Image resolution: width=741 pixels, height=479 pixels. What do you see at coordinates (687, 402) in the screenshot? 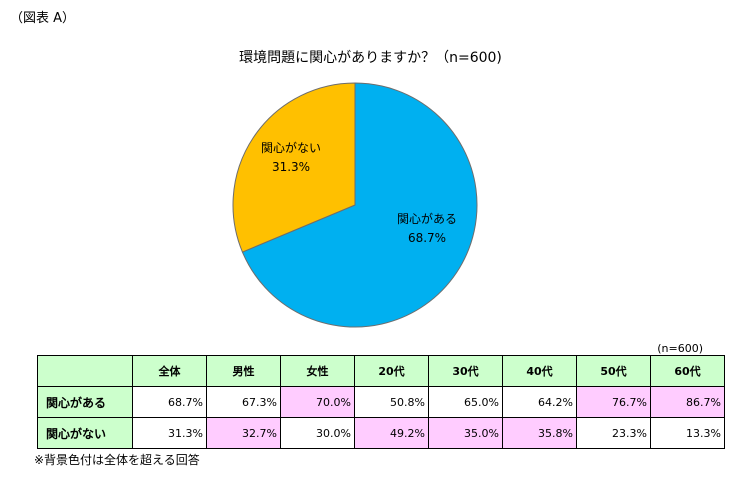
I see `table-cell-highlighted: 86.7%` at bounding box center [687, 402].